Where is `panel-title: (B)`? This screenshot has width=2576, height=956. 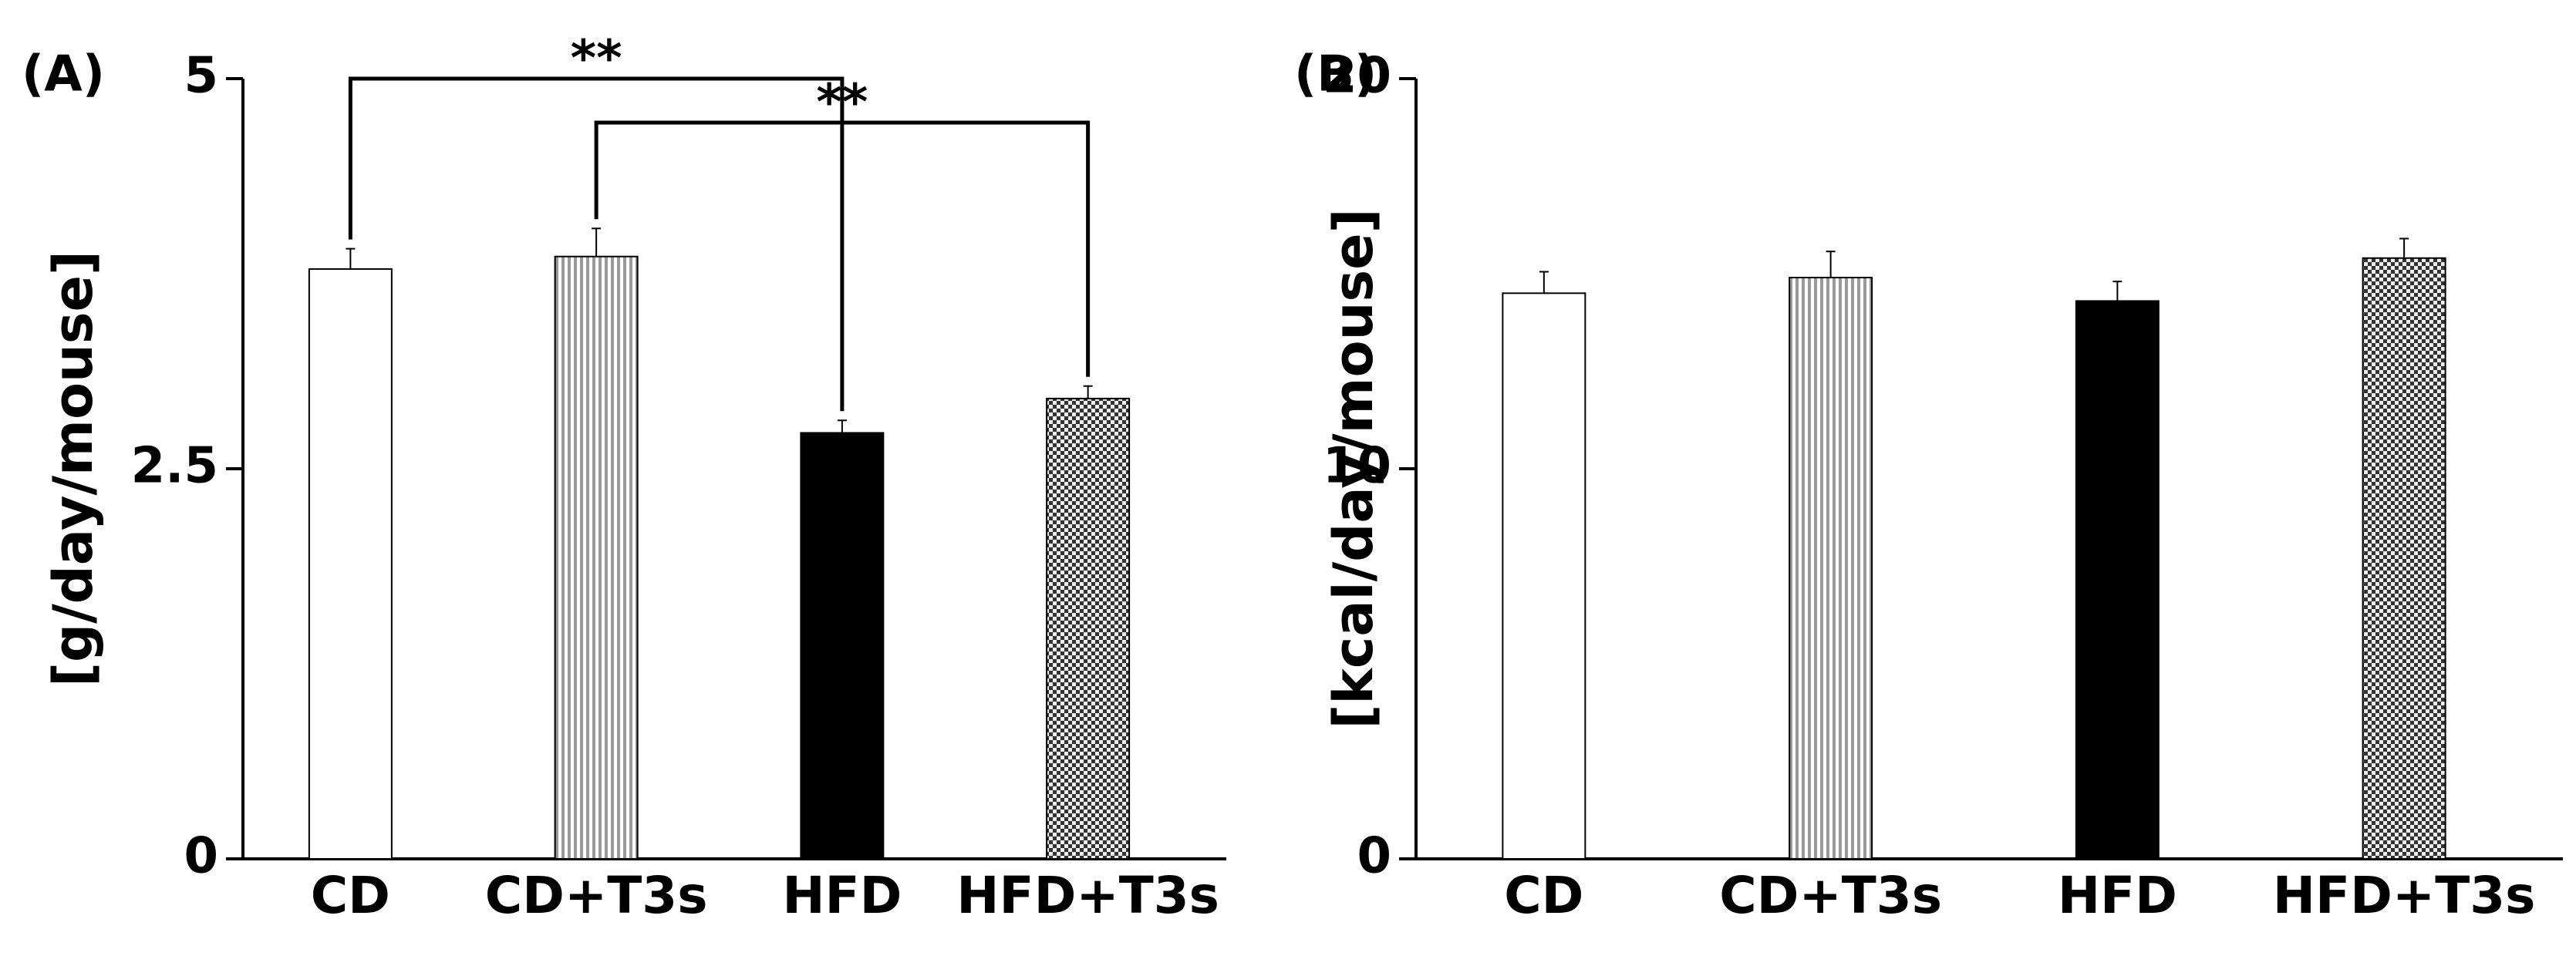
panel-title: (B) is located at coordinates (1335, 74).